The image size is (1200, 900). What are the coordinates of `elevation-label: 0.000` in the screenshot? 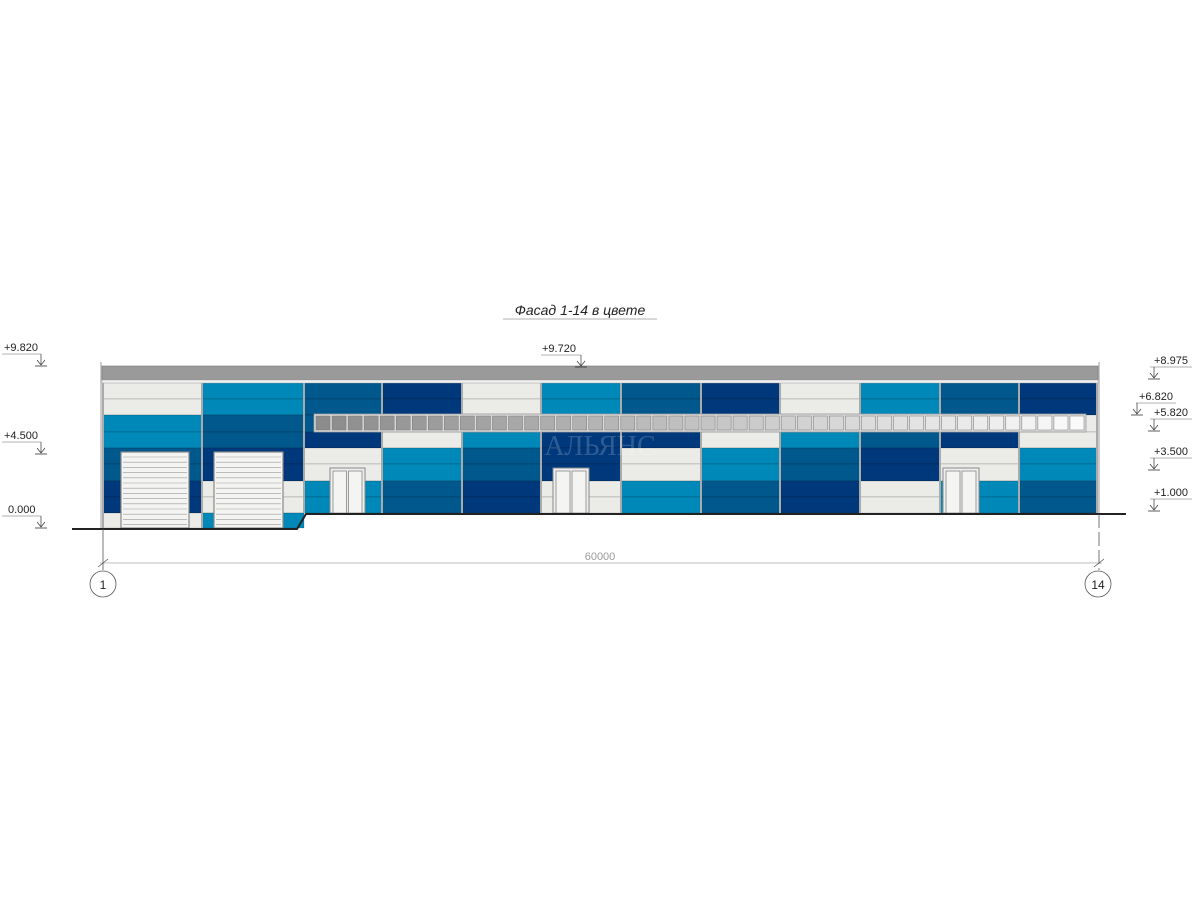 It's located at (22, 510).